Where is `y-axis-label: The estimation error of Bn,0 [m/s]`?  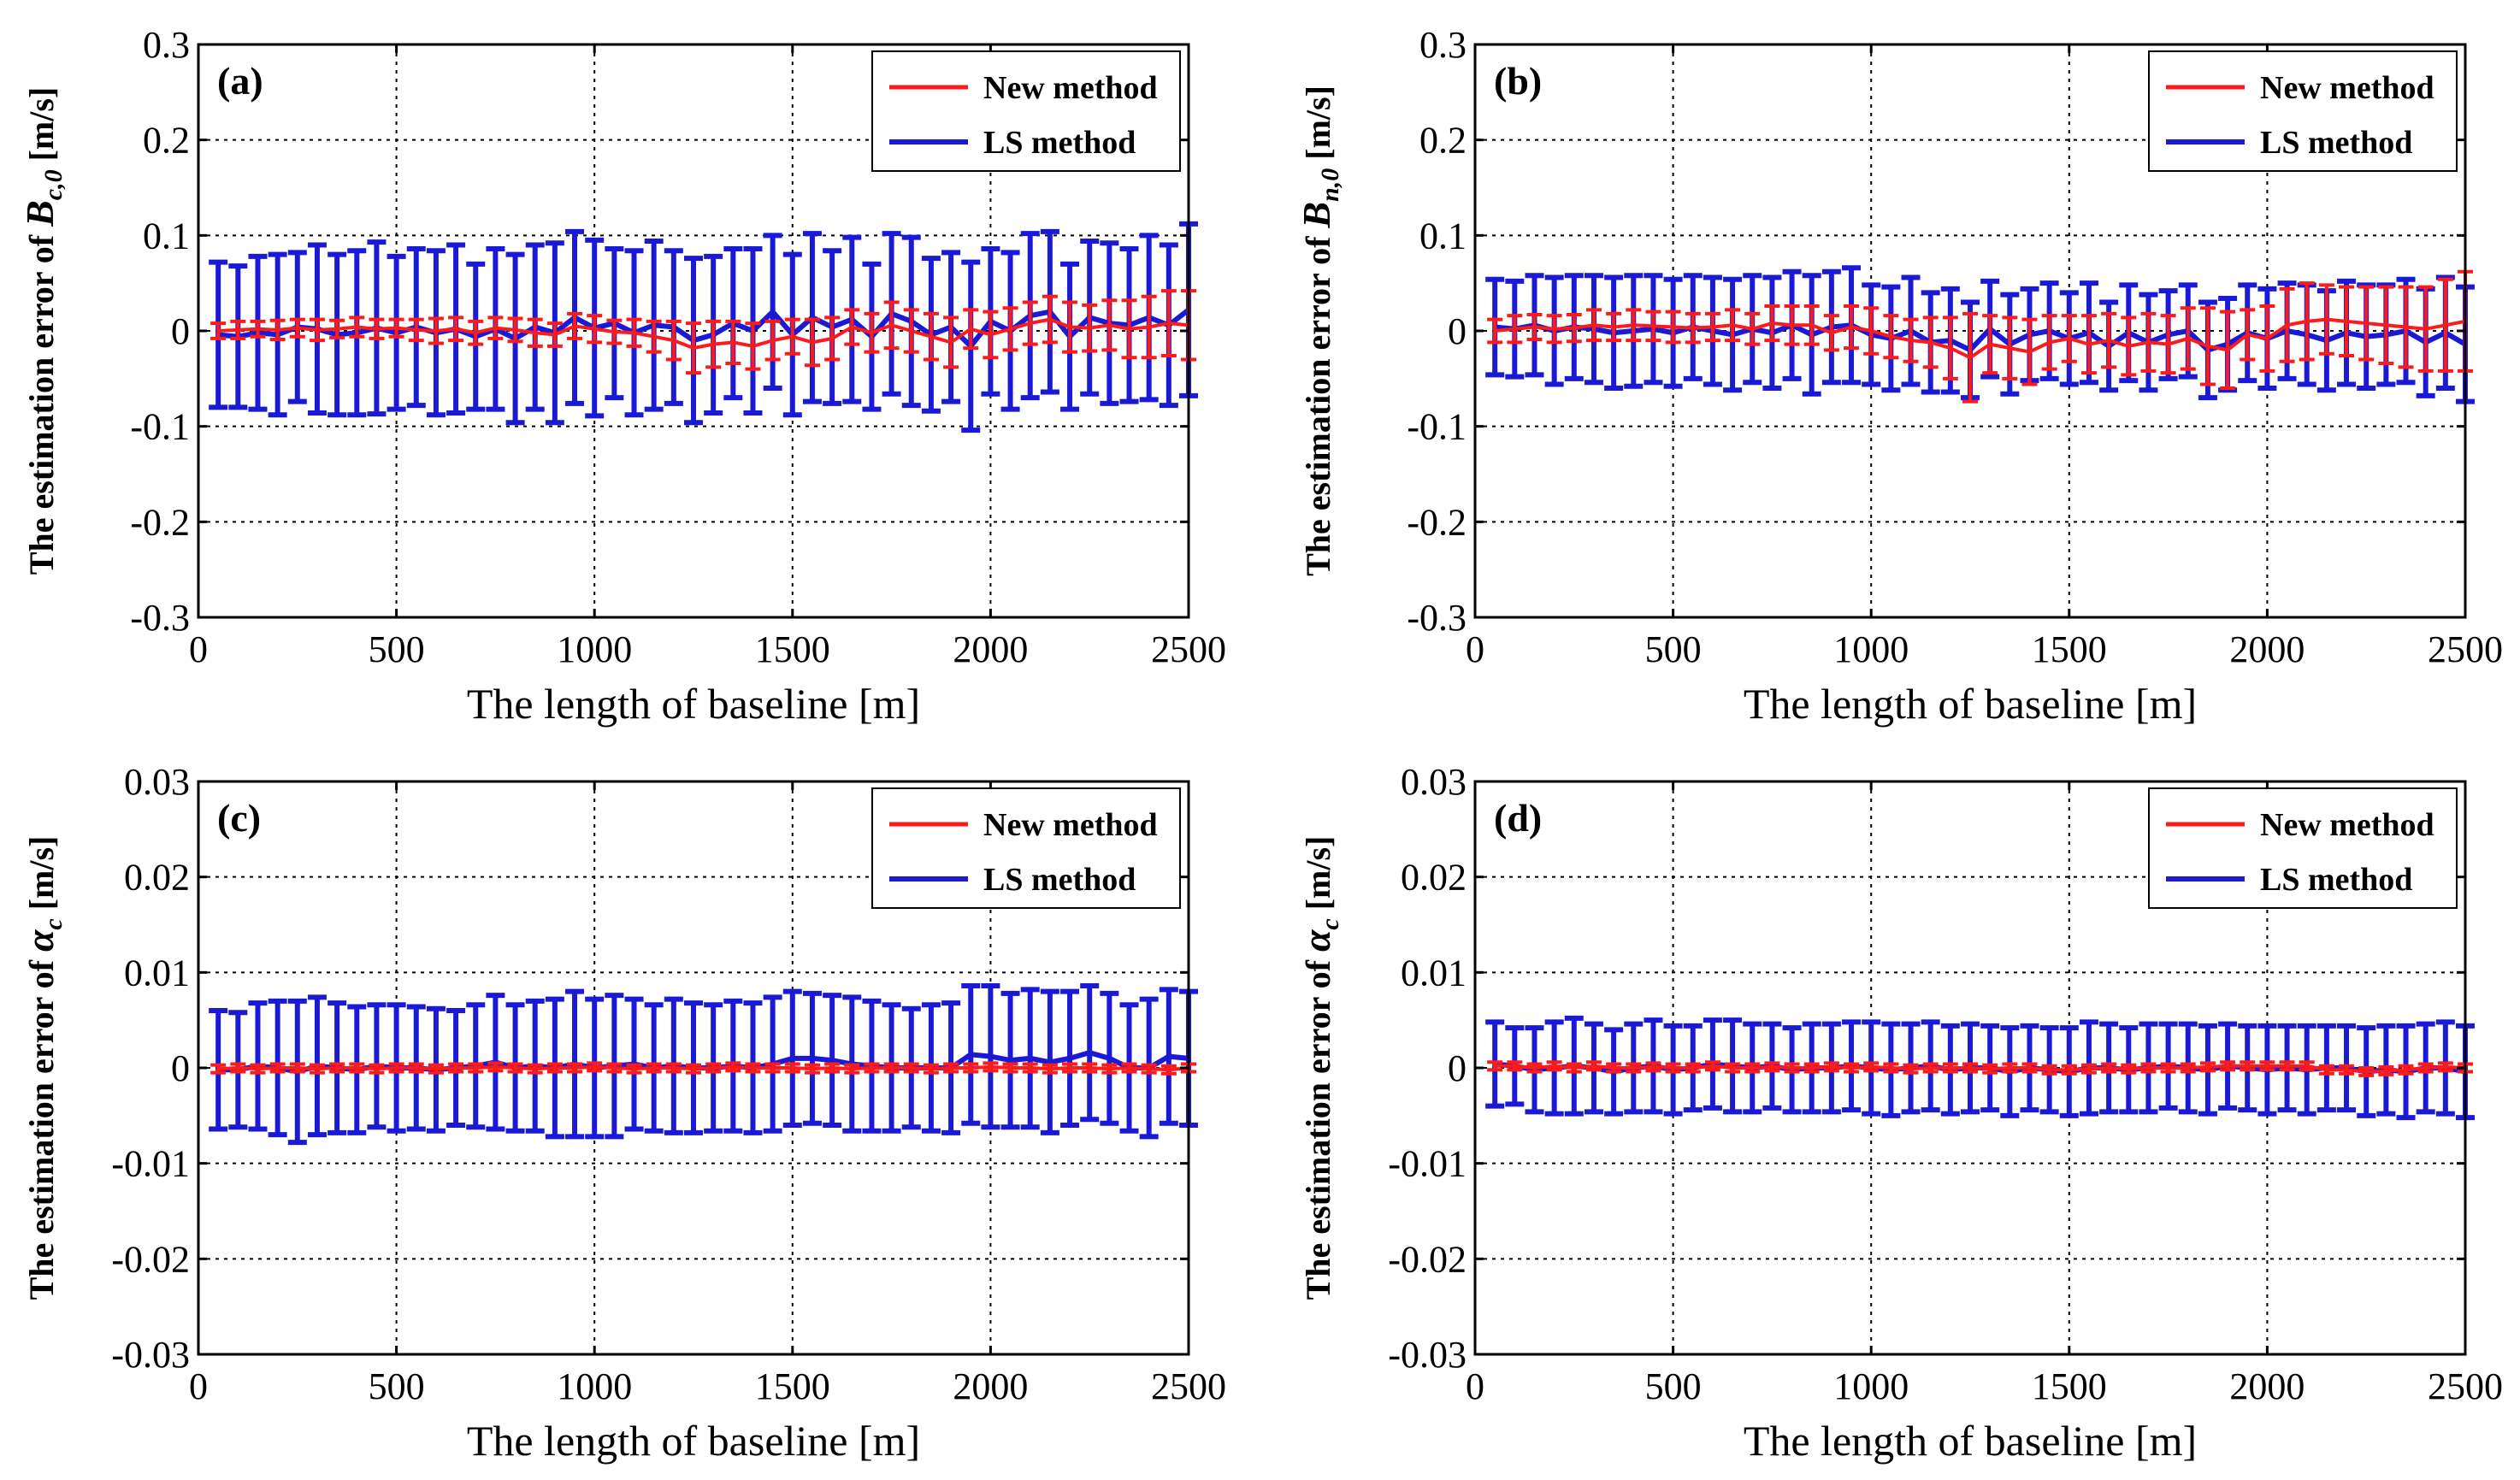 y-axis-label: The estimation error of Bn,0 [m/s] is located at coordinates (1319, 331).